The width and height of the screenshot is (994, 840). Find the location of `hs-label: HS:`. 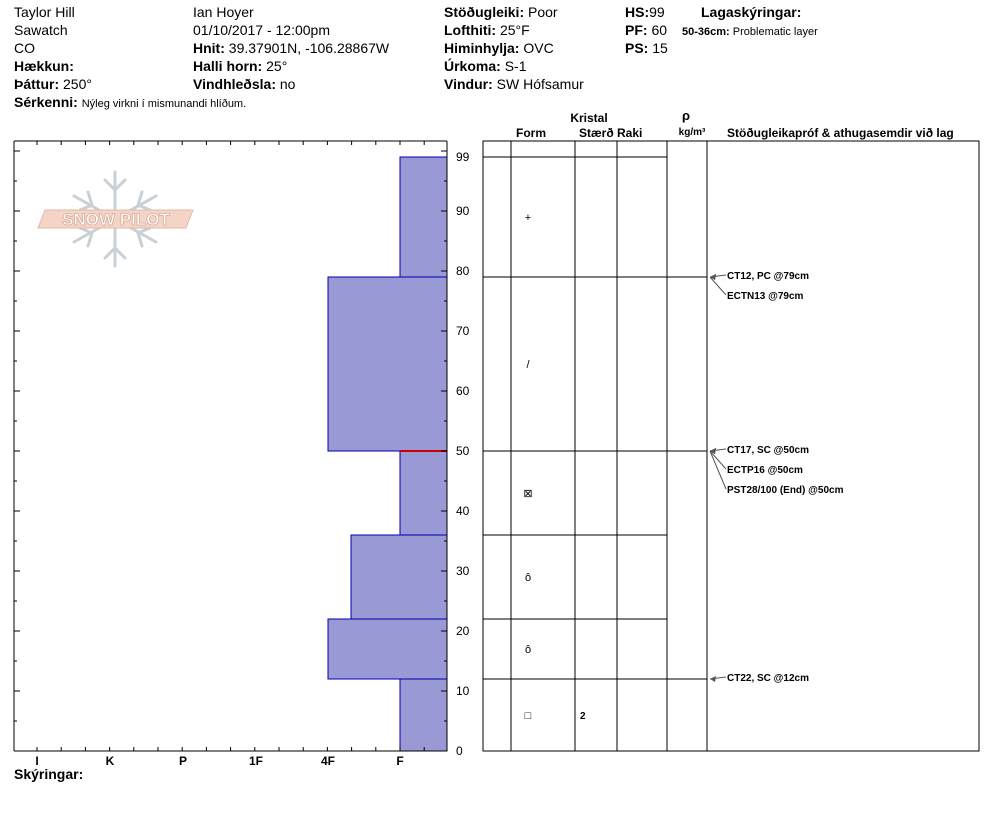

hs-label: HS: is located at coordinates (637, 12).